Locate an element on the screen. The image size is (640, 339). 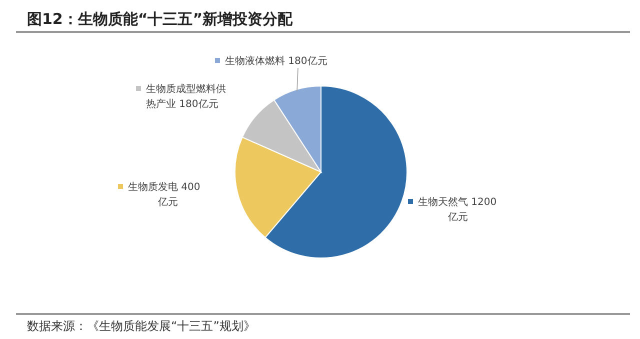
chart-title: 图12：生物质能“十三五”新增投资分配 is located at coordinates (160, 19).